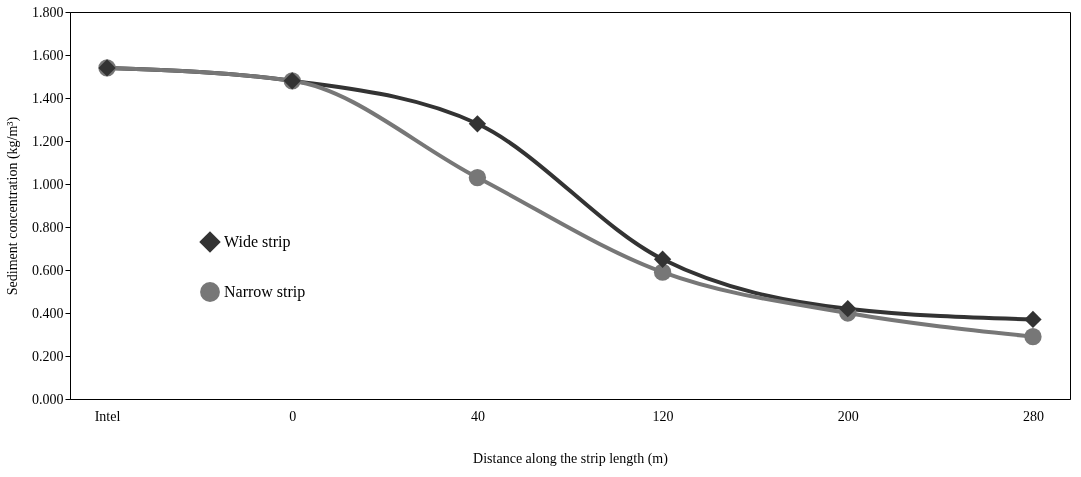 This screenshot has width=1081, height=477. I want to click on y-tick-label: 0.400, so click(48, 313).